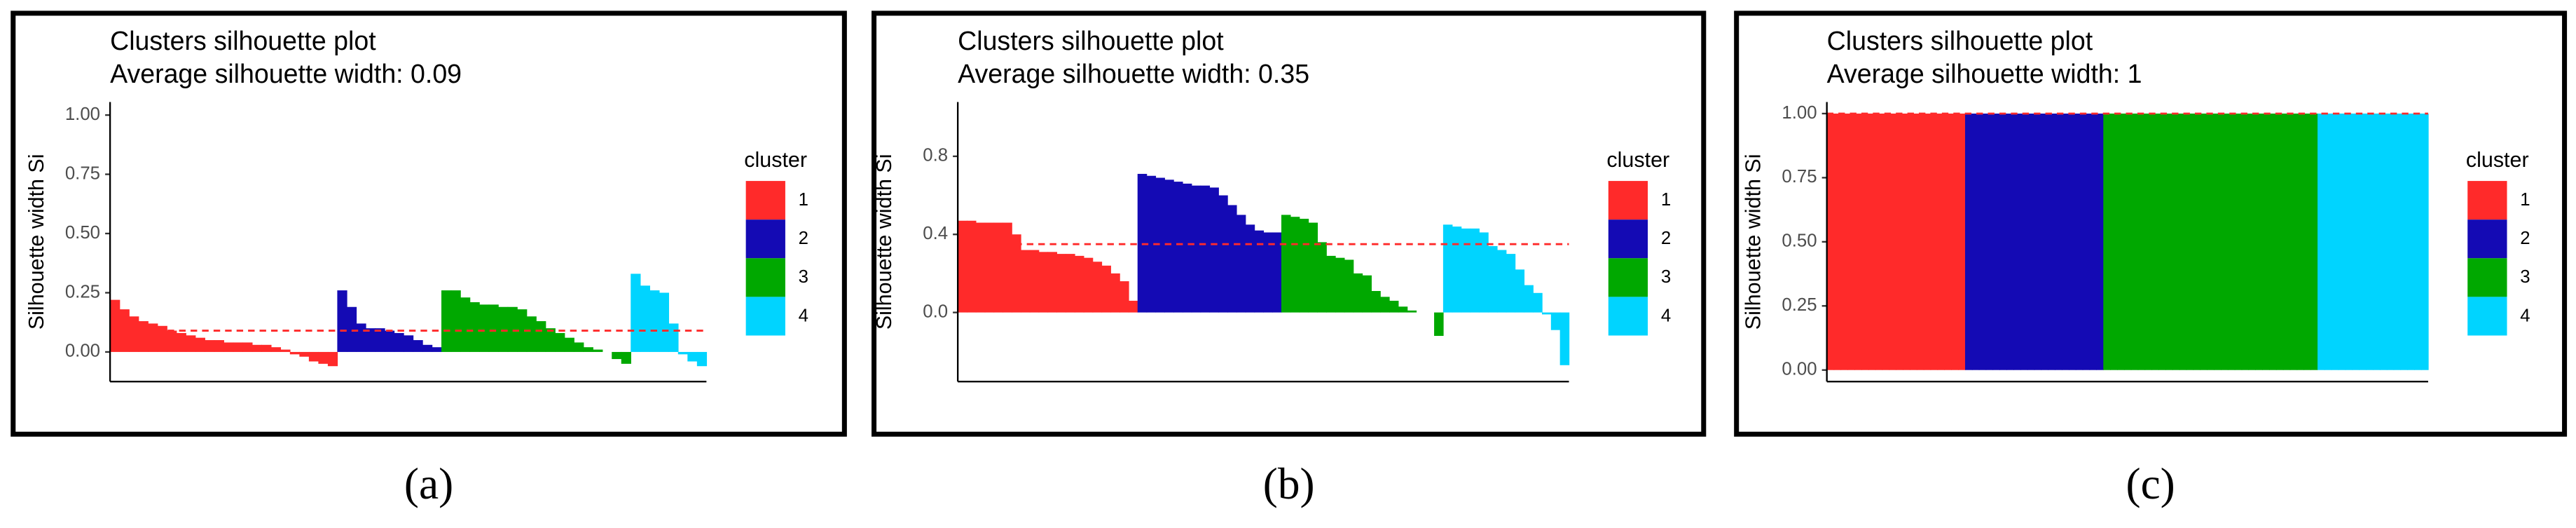 The height and width of the screenshot is (528, 2576). What do you see at coordinates (1666, 238) in the screenshot?
I see `legend-label: 2` at bounding box center [1666, 238].